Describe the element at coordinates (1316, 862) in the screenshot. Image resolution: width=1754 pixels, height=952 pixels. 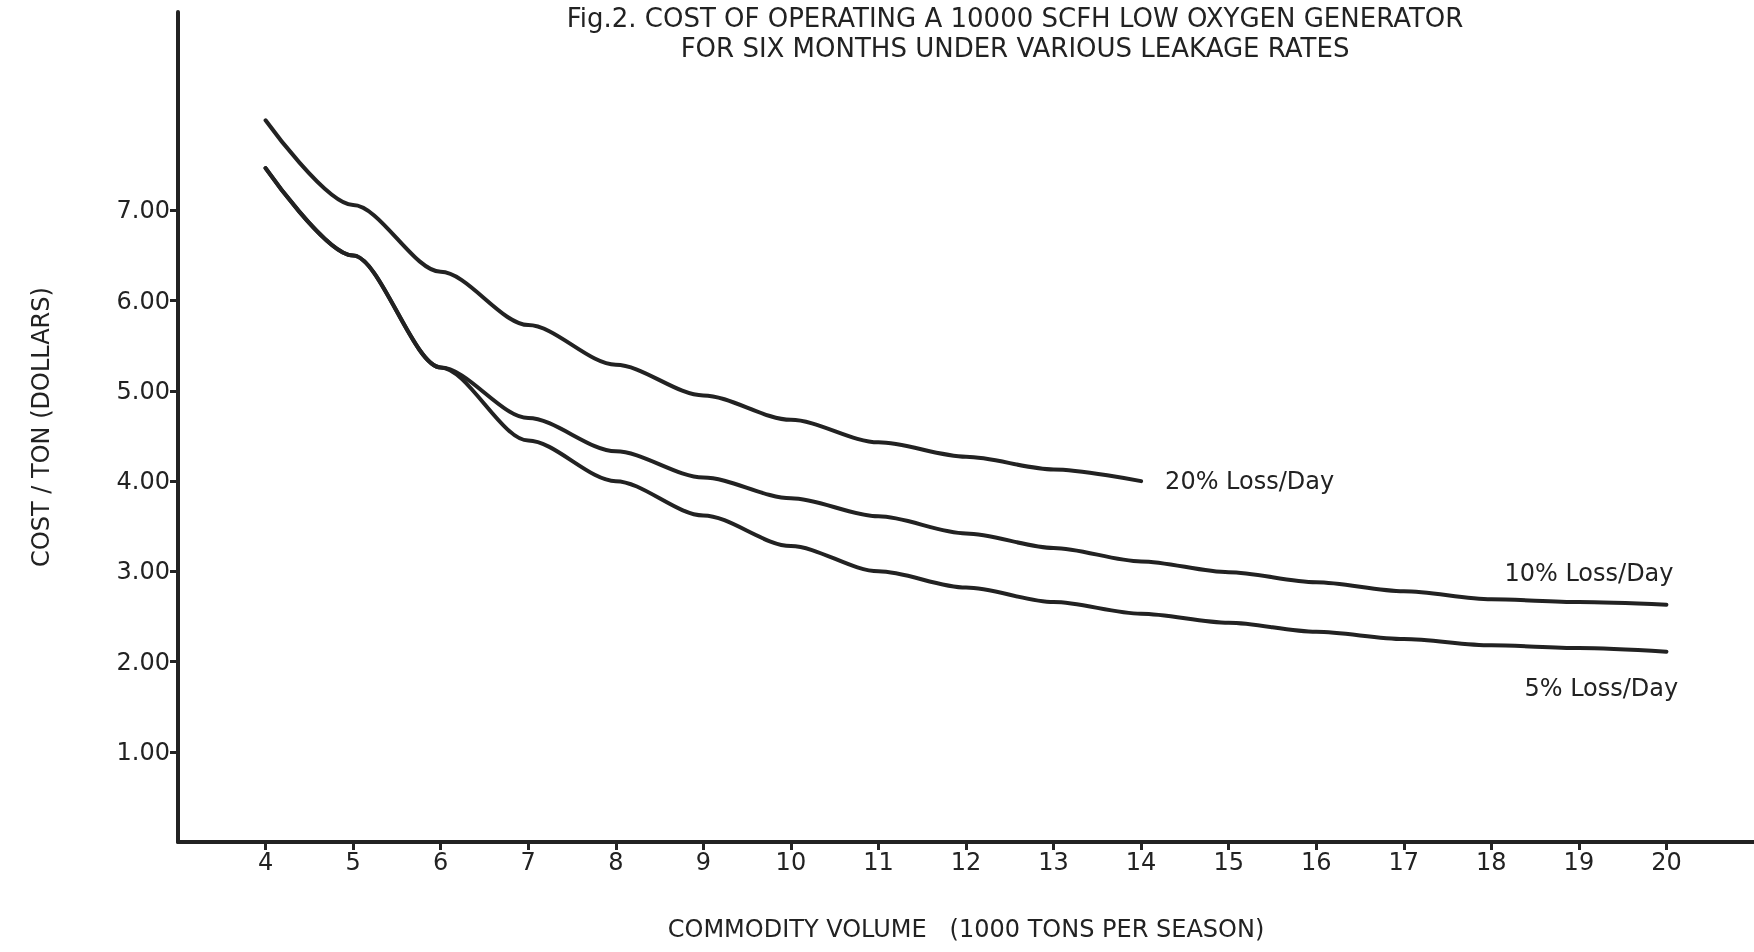
I see `x-tick-label: 16` at that location.